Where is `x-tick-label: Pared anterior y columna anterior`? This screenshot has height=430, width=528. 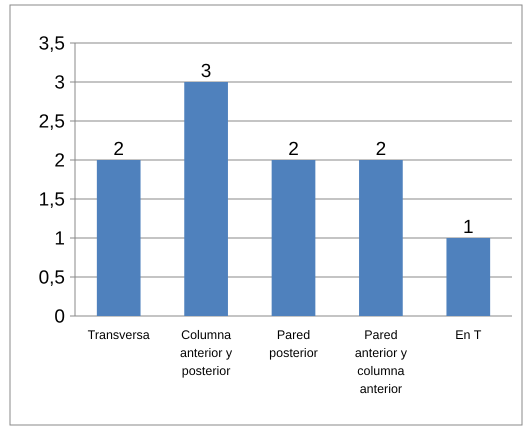 x-tick-label: Pared anterior y columna anterior is located at coordinates (381, 362).